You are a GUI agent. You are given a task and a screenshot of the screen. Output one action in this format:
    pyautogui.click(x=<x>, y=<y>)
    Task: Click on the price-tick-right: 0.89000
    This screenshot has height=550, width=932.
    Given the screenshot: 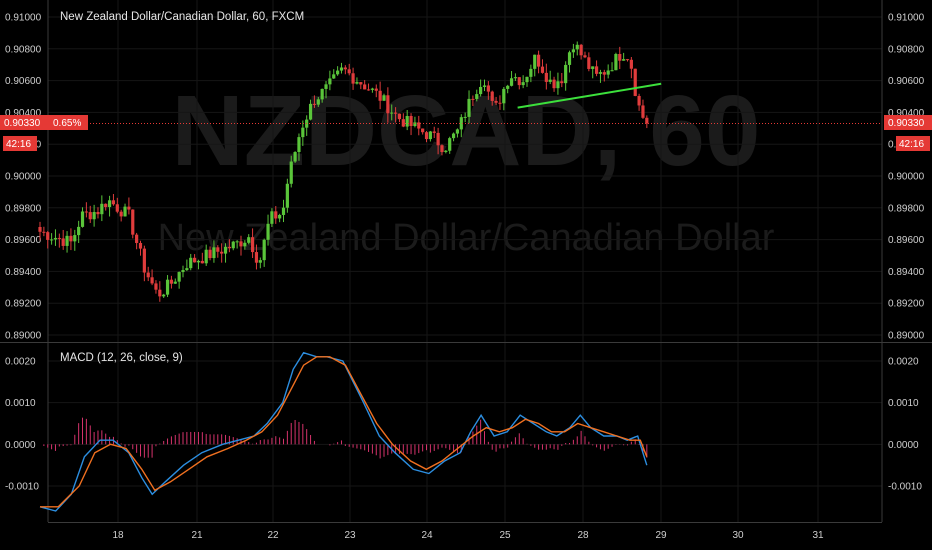 What is the action you would take?
    pyautogui.click(x=906, y=336)
    